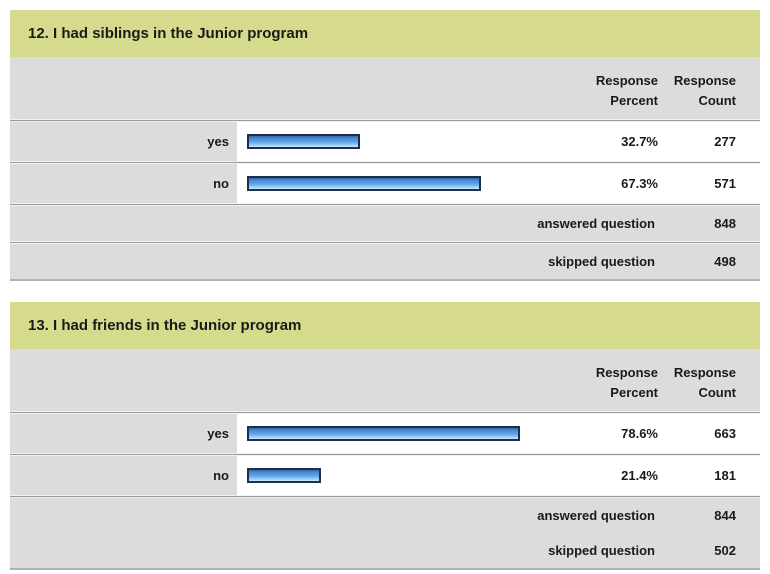  What do you see at coordinates (385, 515) in the screenshot?
I see `answered-question-row: answered question 844` at bounding box center [385, 515].